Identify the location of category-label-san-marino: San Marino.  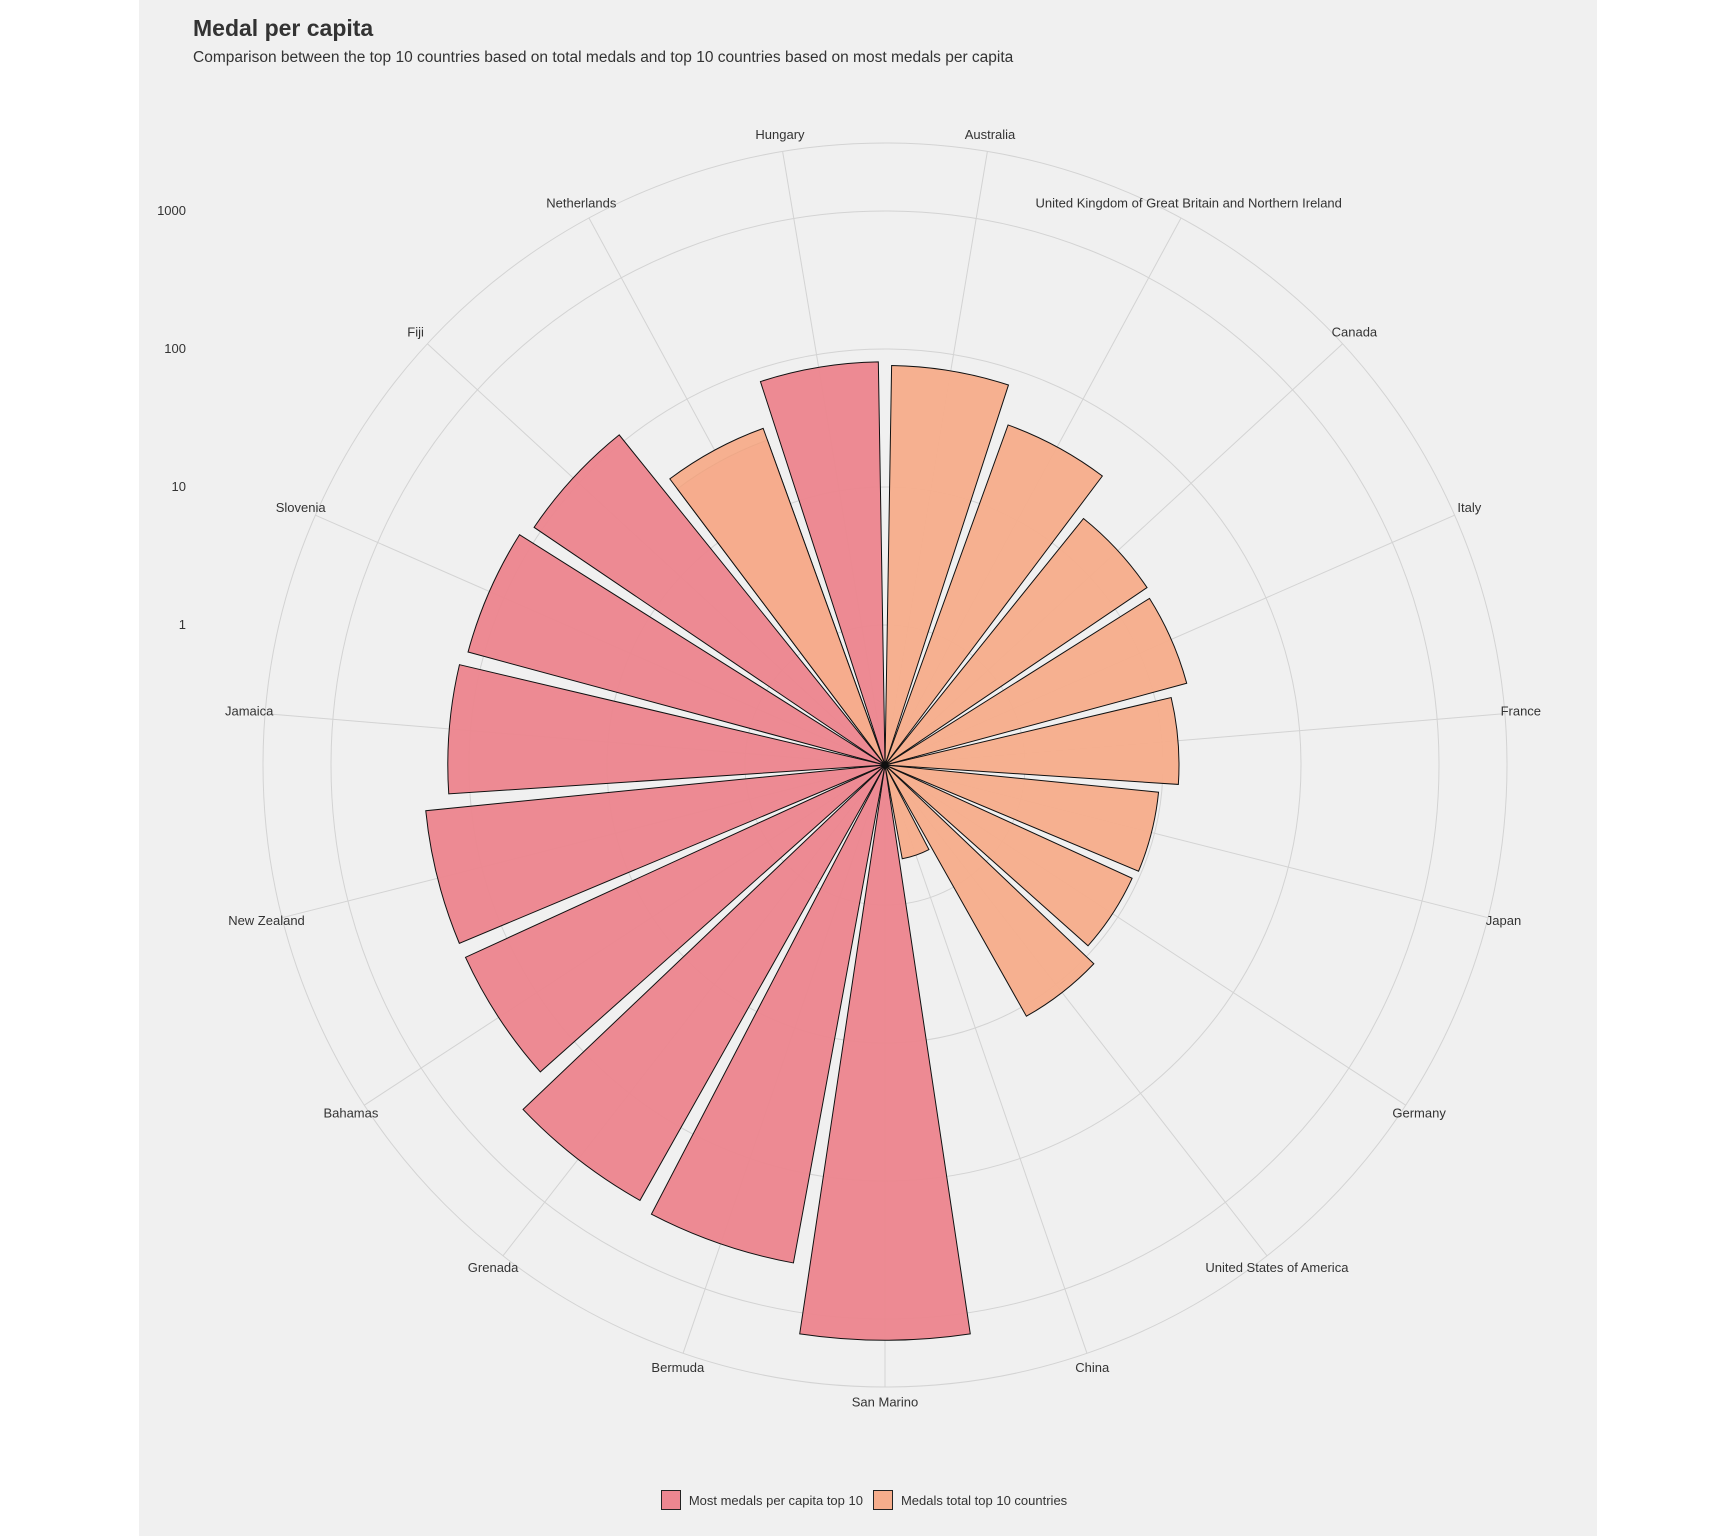
(885, 1401).